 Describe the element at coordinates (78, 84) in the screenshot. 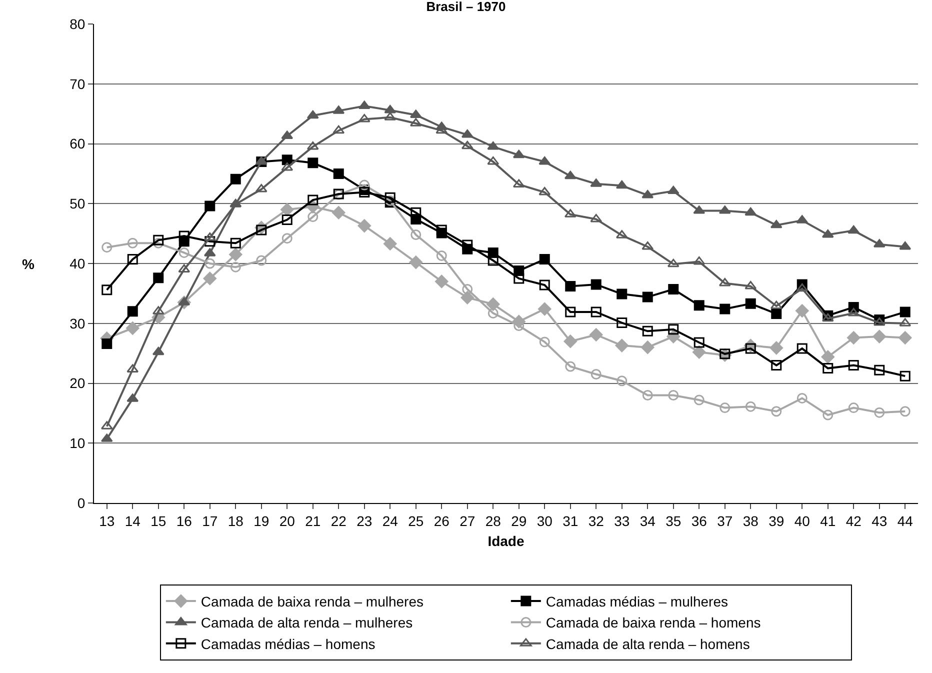

I see `y-tick-label: 70` at that location.